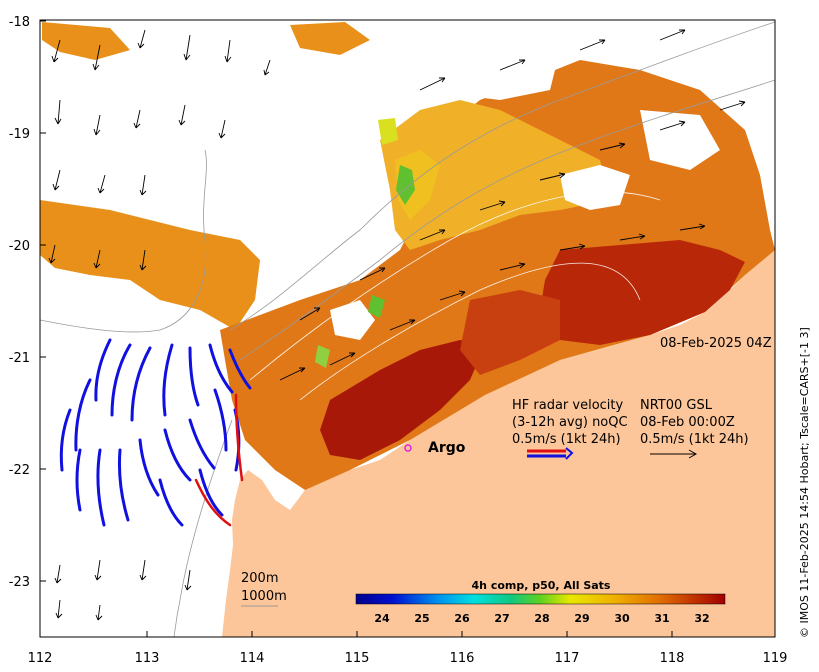 This screenshot has height=672, width=819. What do you see at coordinates (40, 658) in the screenshot?
I see `x-tick-label: 112` at bounding box center [40, 658].